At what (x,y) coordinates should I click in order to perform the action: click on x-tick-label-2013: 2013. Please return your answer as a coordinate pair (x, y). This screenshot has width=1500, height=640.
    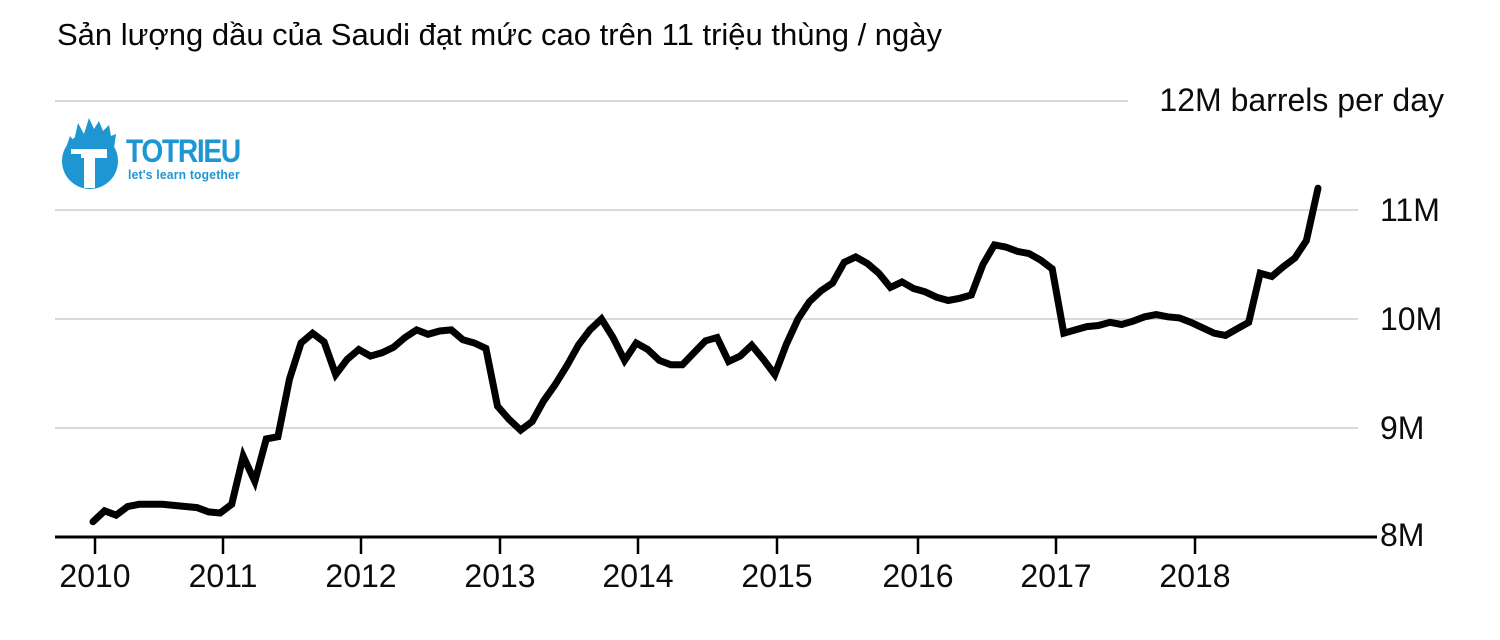
    Looking at the image, I should click on (500, 576).